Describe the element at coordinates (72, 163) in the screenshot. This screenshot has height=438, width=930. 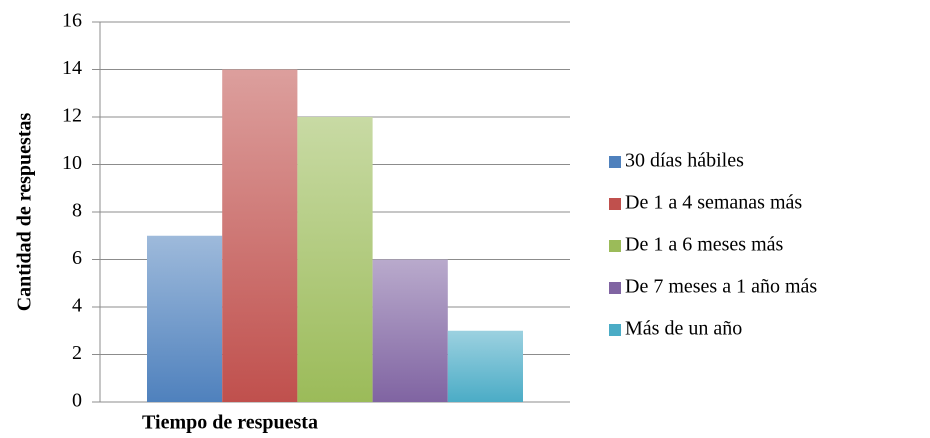
I see `y-tick-label: 10` at that location.